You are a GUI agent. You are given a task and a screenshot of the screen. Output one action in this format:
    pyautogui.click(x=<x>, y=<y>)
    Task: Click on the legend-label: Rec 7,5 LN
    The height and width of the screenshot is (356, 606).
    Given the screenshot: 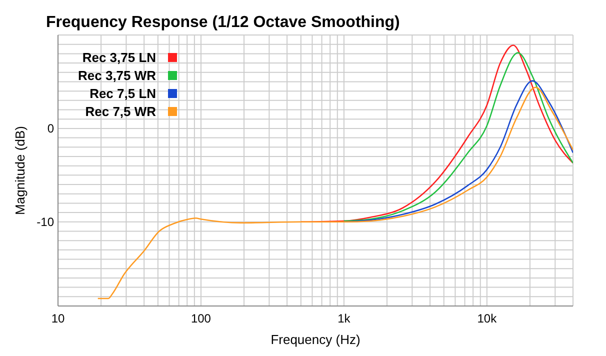 What is the action you would take?
    pyautogui.click(x=123, y=93)
    